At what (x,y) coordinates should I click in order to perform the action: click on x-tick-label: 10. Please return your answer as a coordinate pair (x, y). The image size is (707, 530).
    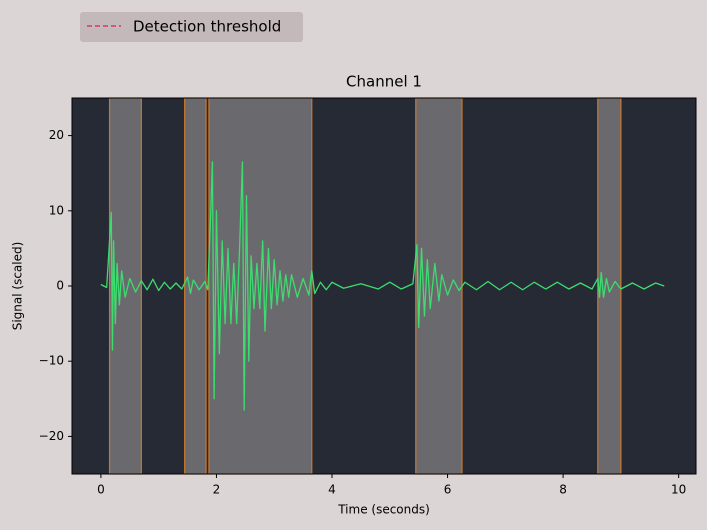
    Looking at the image, I should click on (678, 490).